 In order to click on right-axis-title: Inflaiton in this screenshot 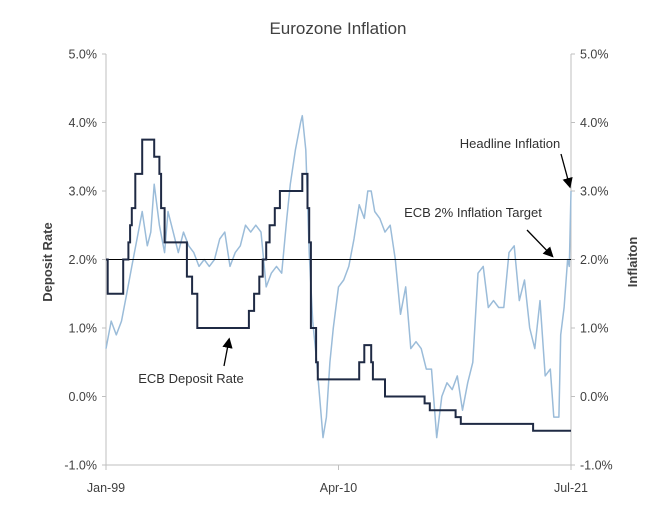, I will do `click(632, 262)`.